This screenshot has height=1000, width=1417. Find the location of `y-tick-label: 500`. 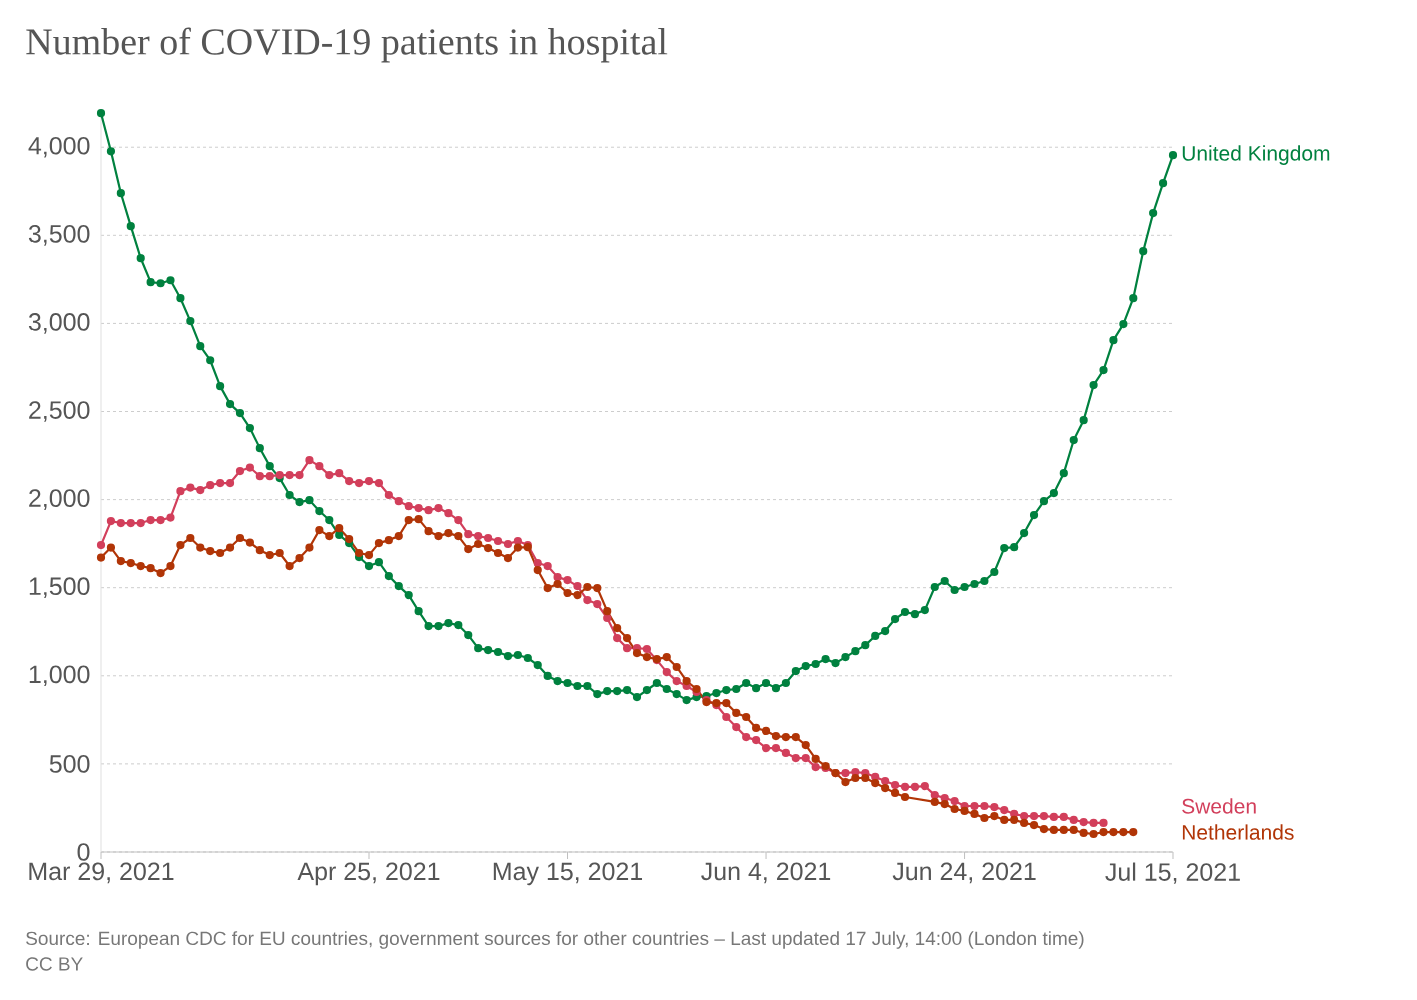

y-tick-label: 500 is located at coordinates (69, 764).